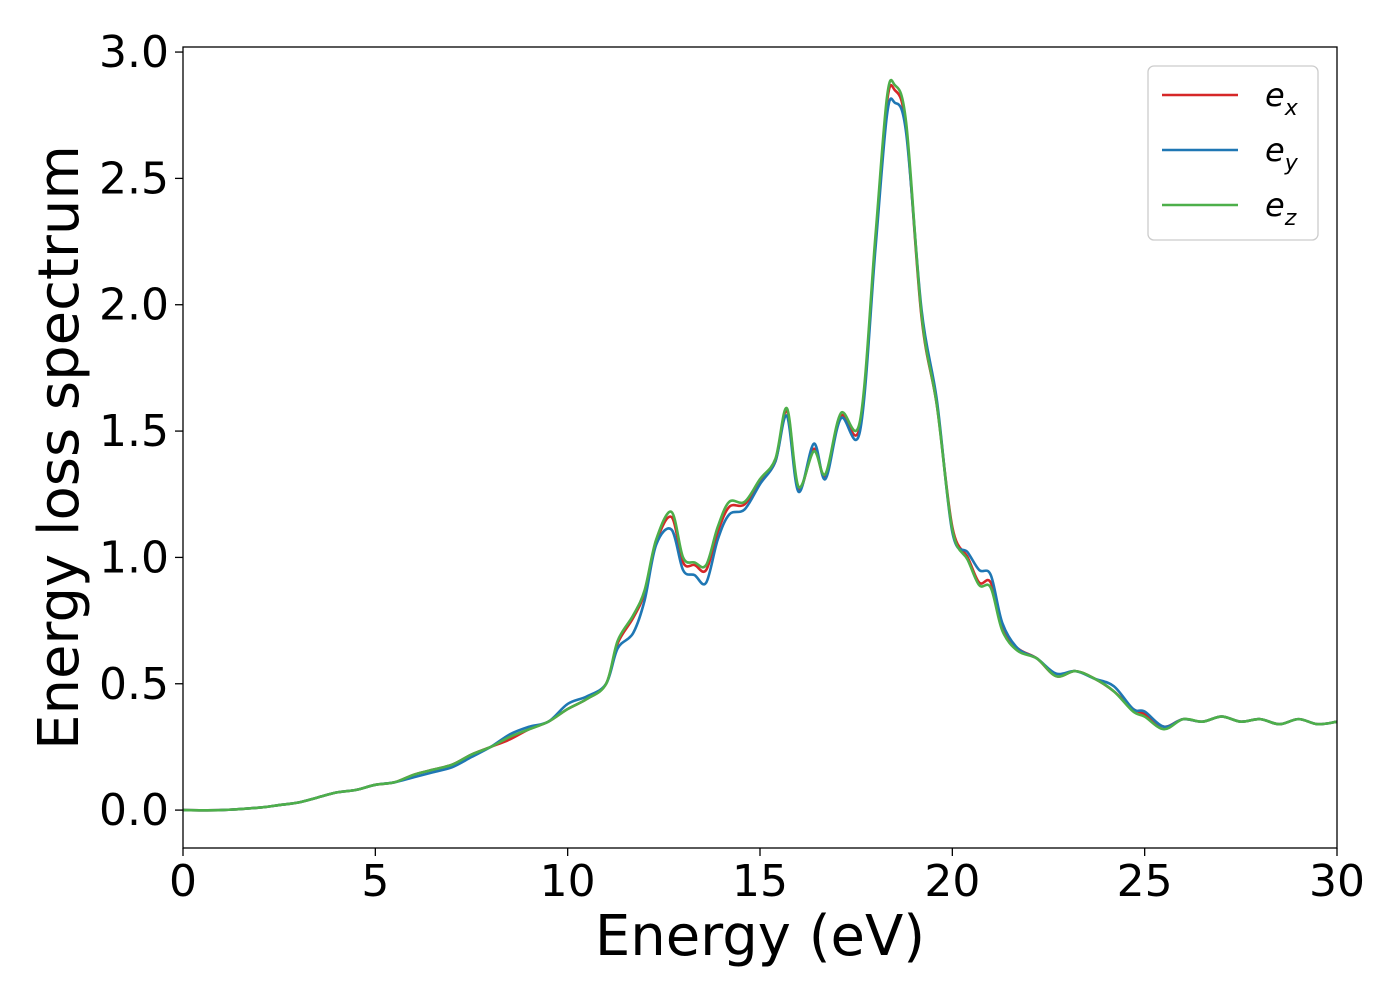 This screenshot has width=1400, height=1000. Describe the element at coordinates (1337, 881) in the screenshot. I see `x-tick-label: 30` at that location.